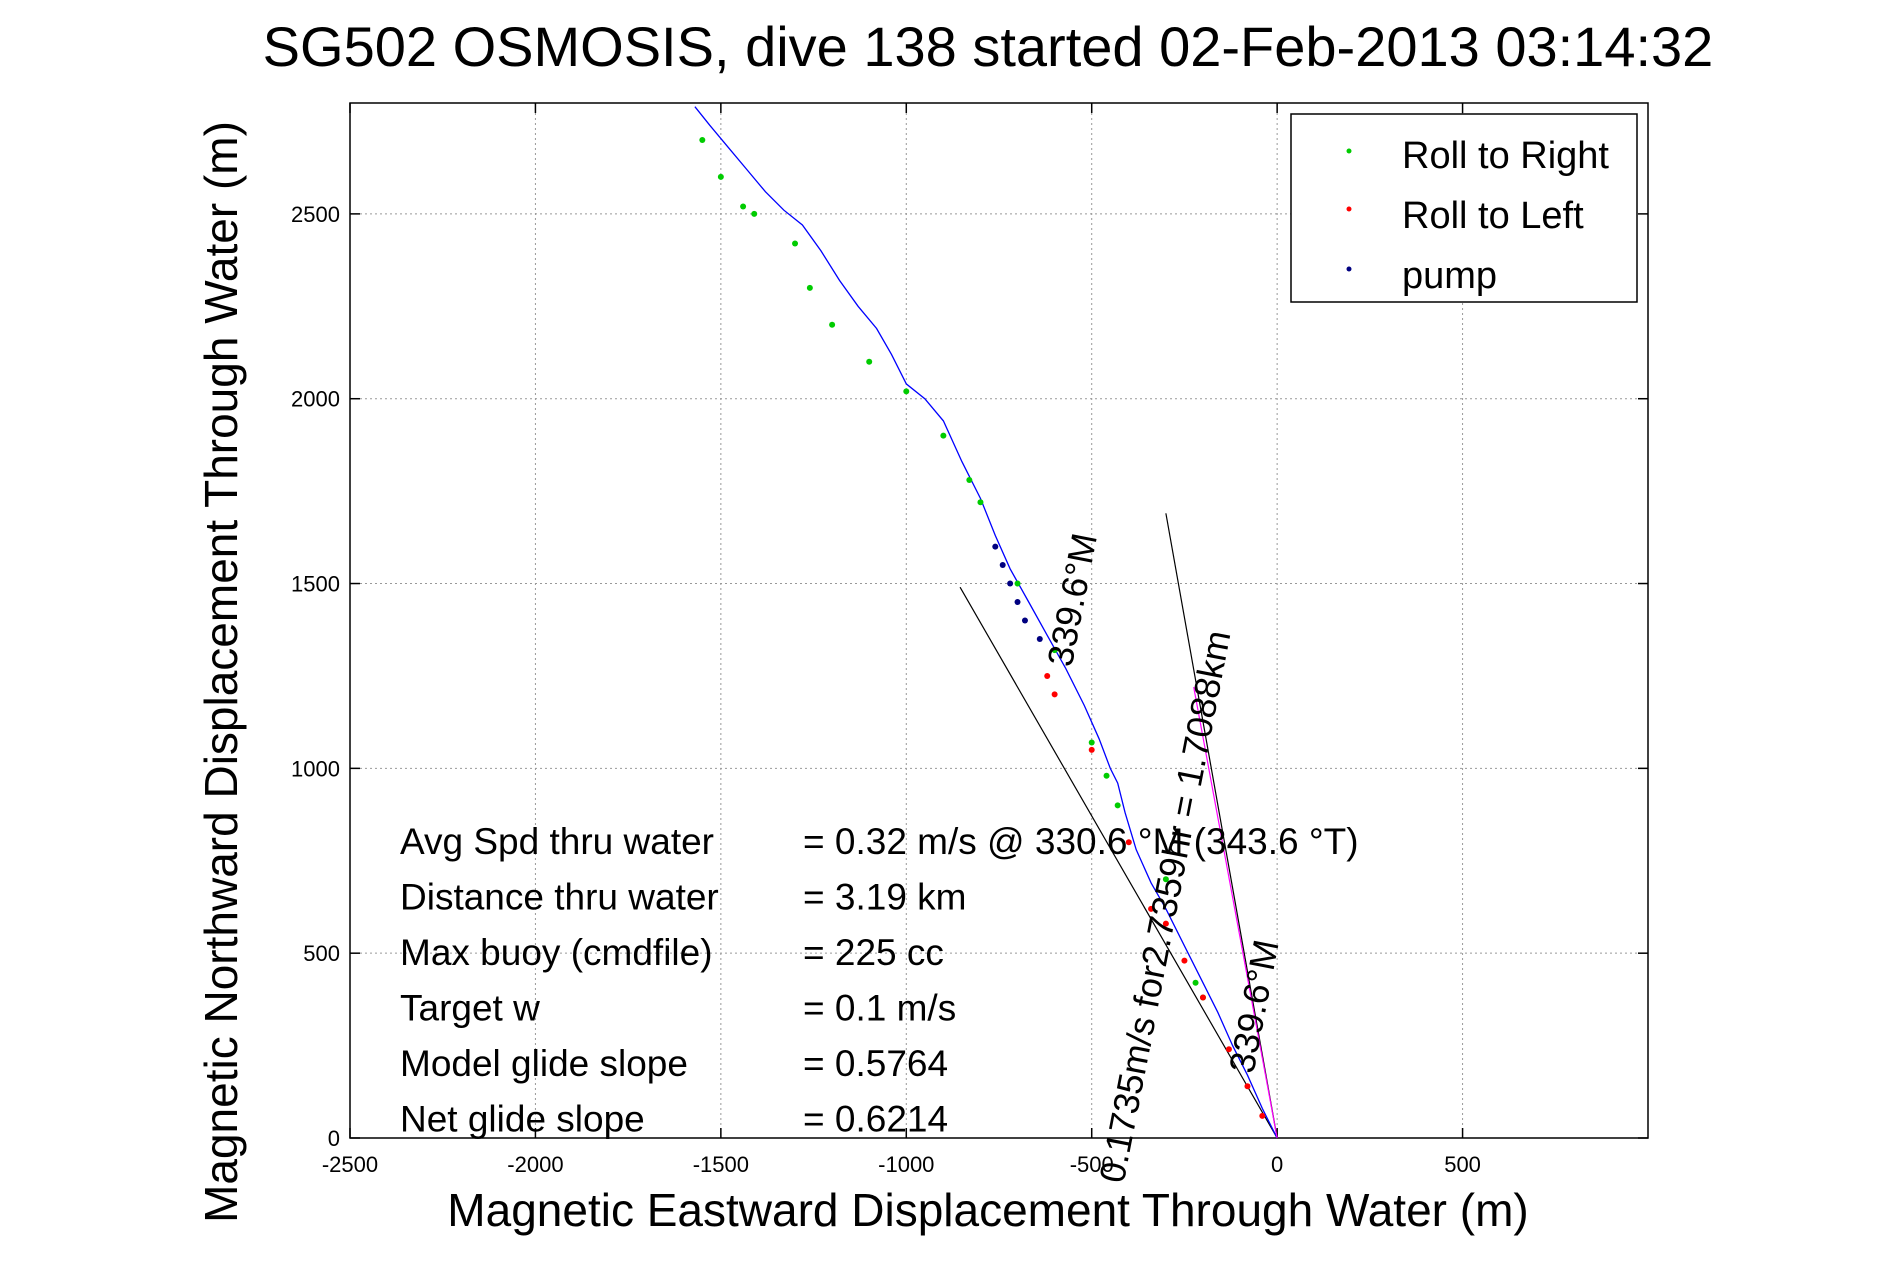 The width and height of the screenshot is (1891, 1262). What do you see at coordinates (1493, 216) in the screenshot?
I see `legend-roll-left-label: Roll to Left` at bounding box center [1493, 216].